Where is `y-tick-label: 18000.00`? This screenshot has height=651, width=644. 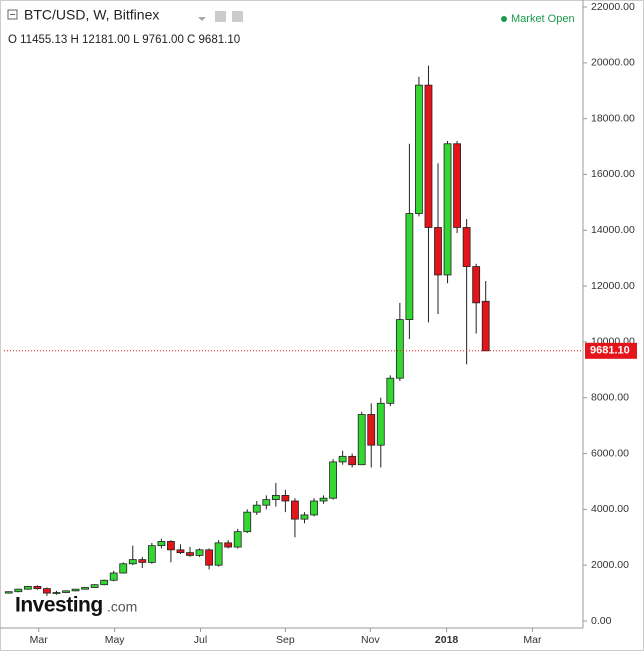
y-tick-label: 18000.00 is located at coordinates (613, 118).